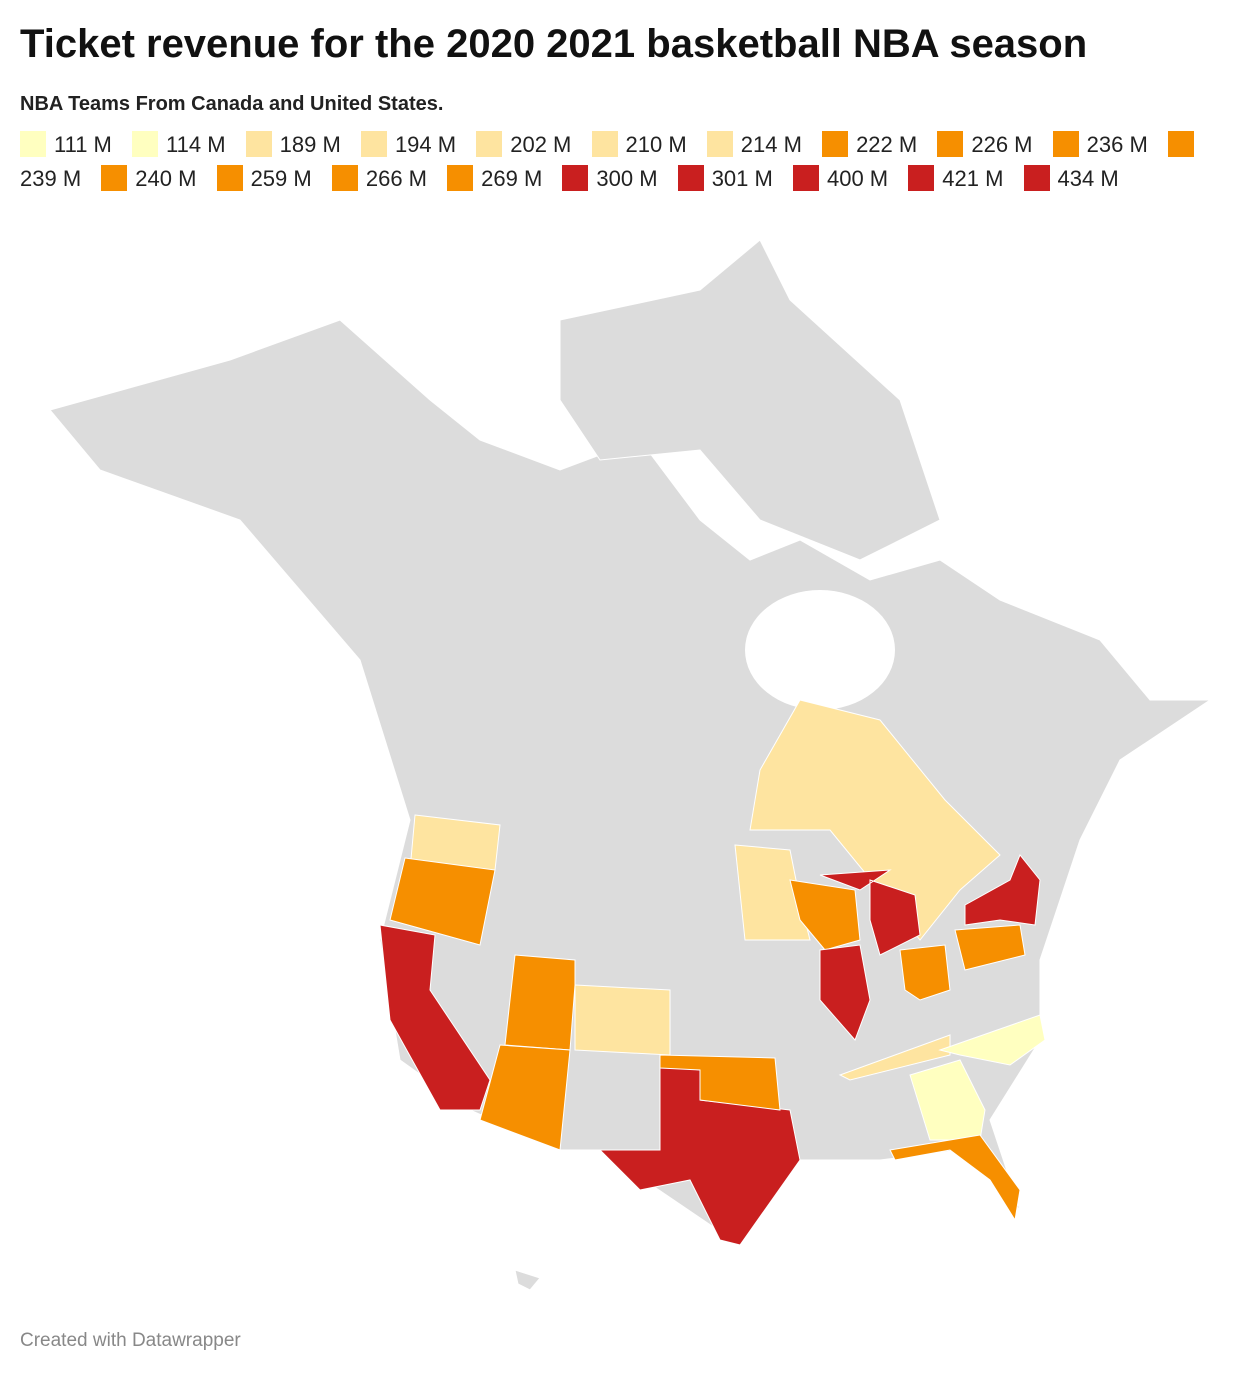 Image resolution: width=1240 pixels, height=1376 pixels. Describe the element at coordinates (83, 144) in the screenshot. I see `legend-label: 111 M` at that location.